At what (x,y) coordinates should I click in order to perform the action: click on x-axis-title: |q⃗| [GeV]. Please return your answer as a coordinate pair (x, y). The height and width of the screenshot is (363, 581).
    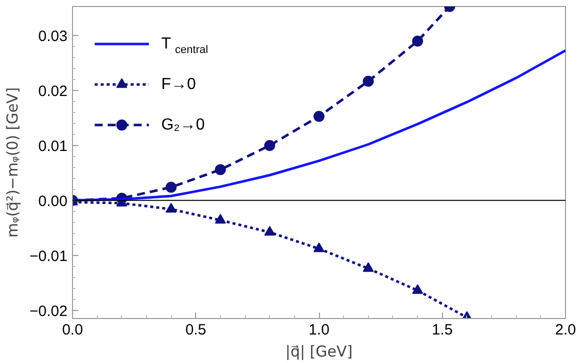
    Looking at the image, I should click on (319, 351).